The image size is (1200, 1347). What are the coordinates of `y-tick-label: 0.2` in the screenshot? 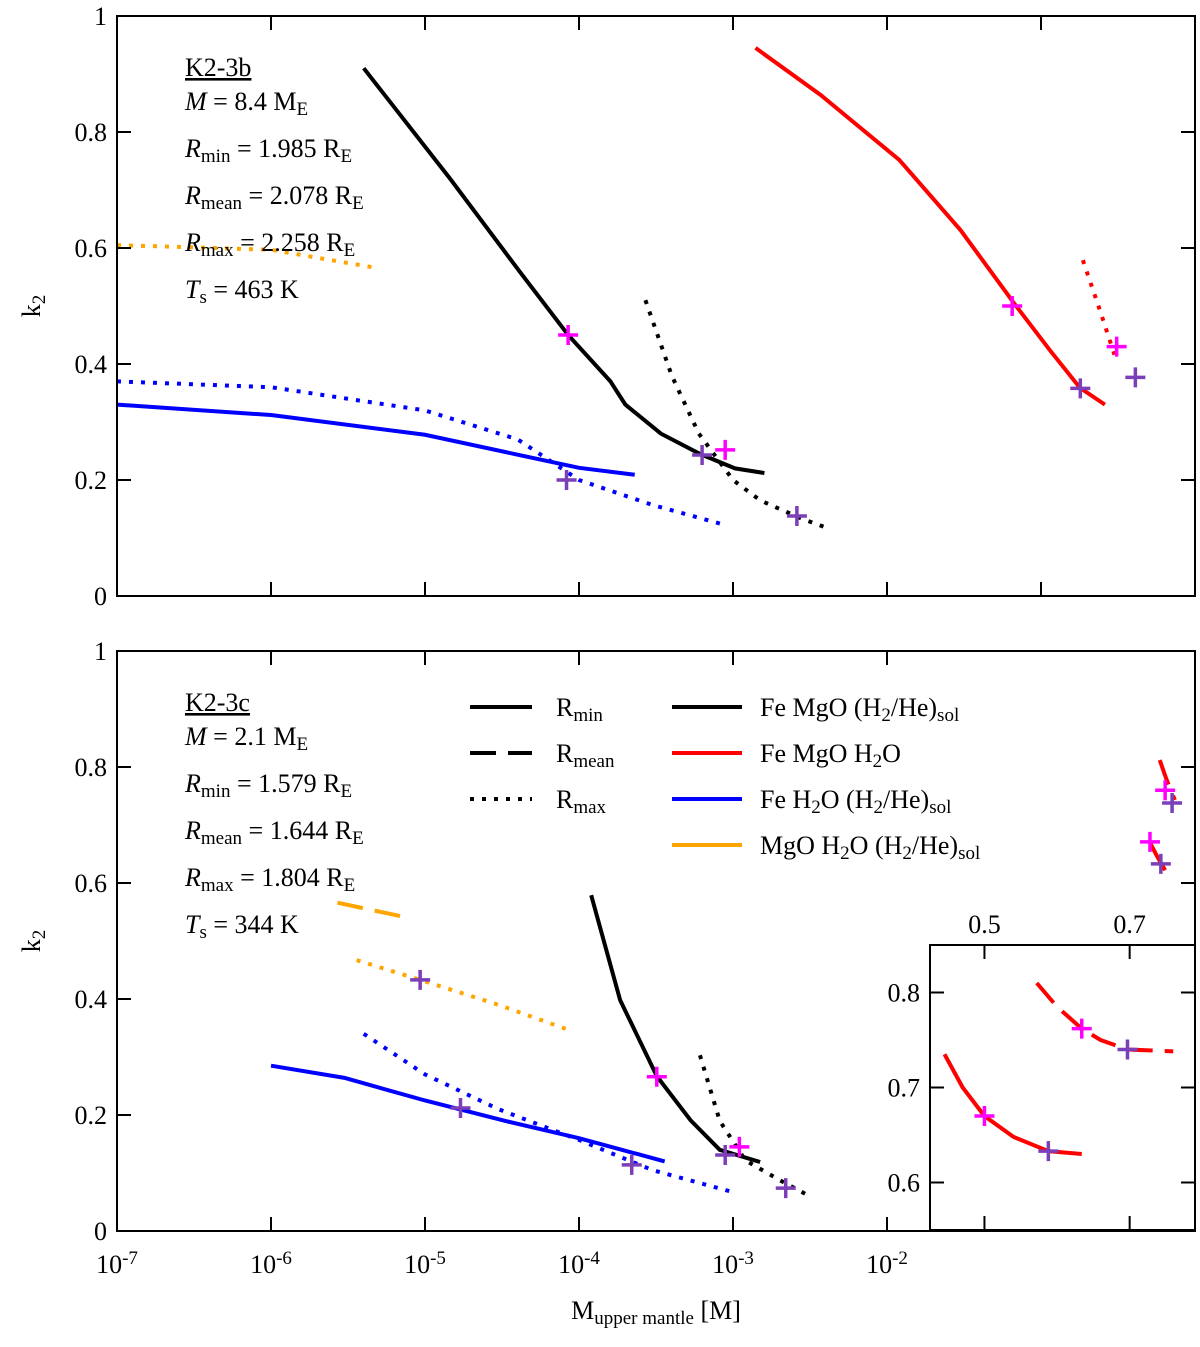 It's located at (91, 480).